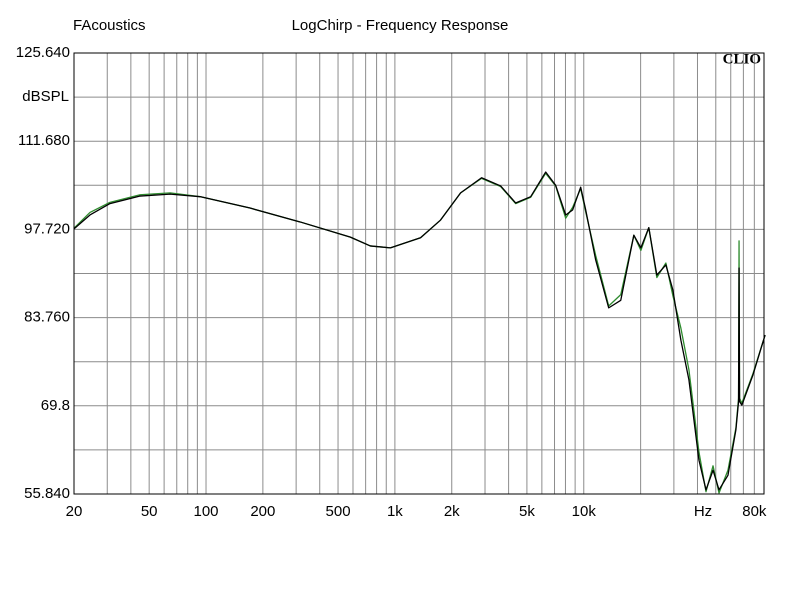  Describe the element at coordinates (262, 511) in the screenshot. I see `x-tick-label: 200` at that location.